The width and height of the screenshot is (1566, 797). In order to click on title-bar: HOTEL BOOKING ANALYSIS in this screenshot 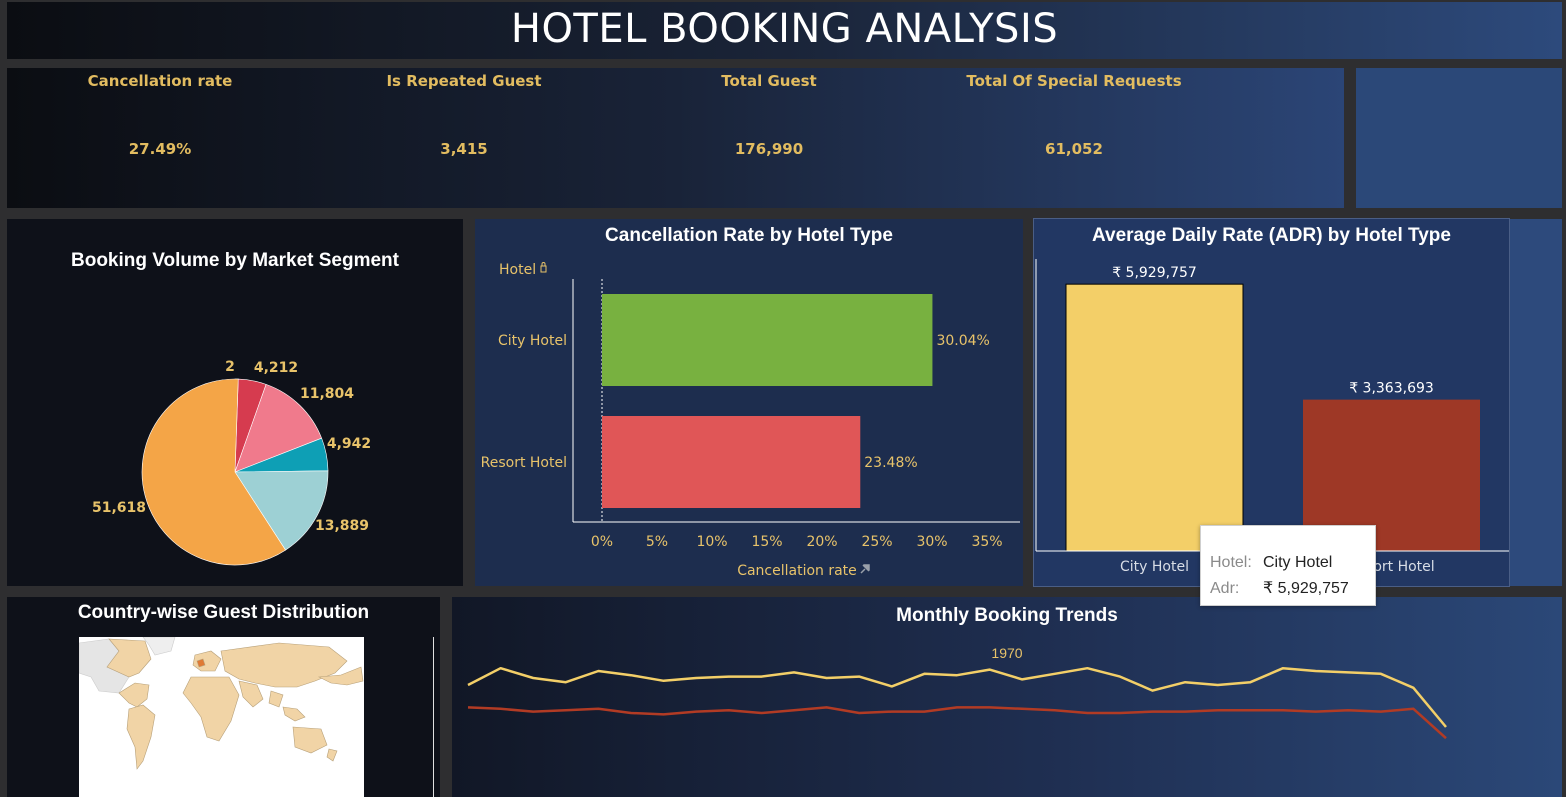, I will do `click(784, 30)`.